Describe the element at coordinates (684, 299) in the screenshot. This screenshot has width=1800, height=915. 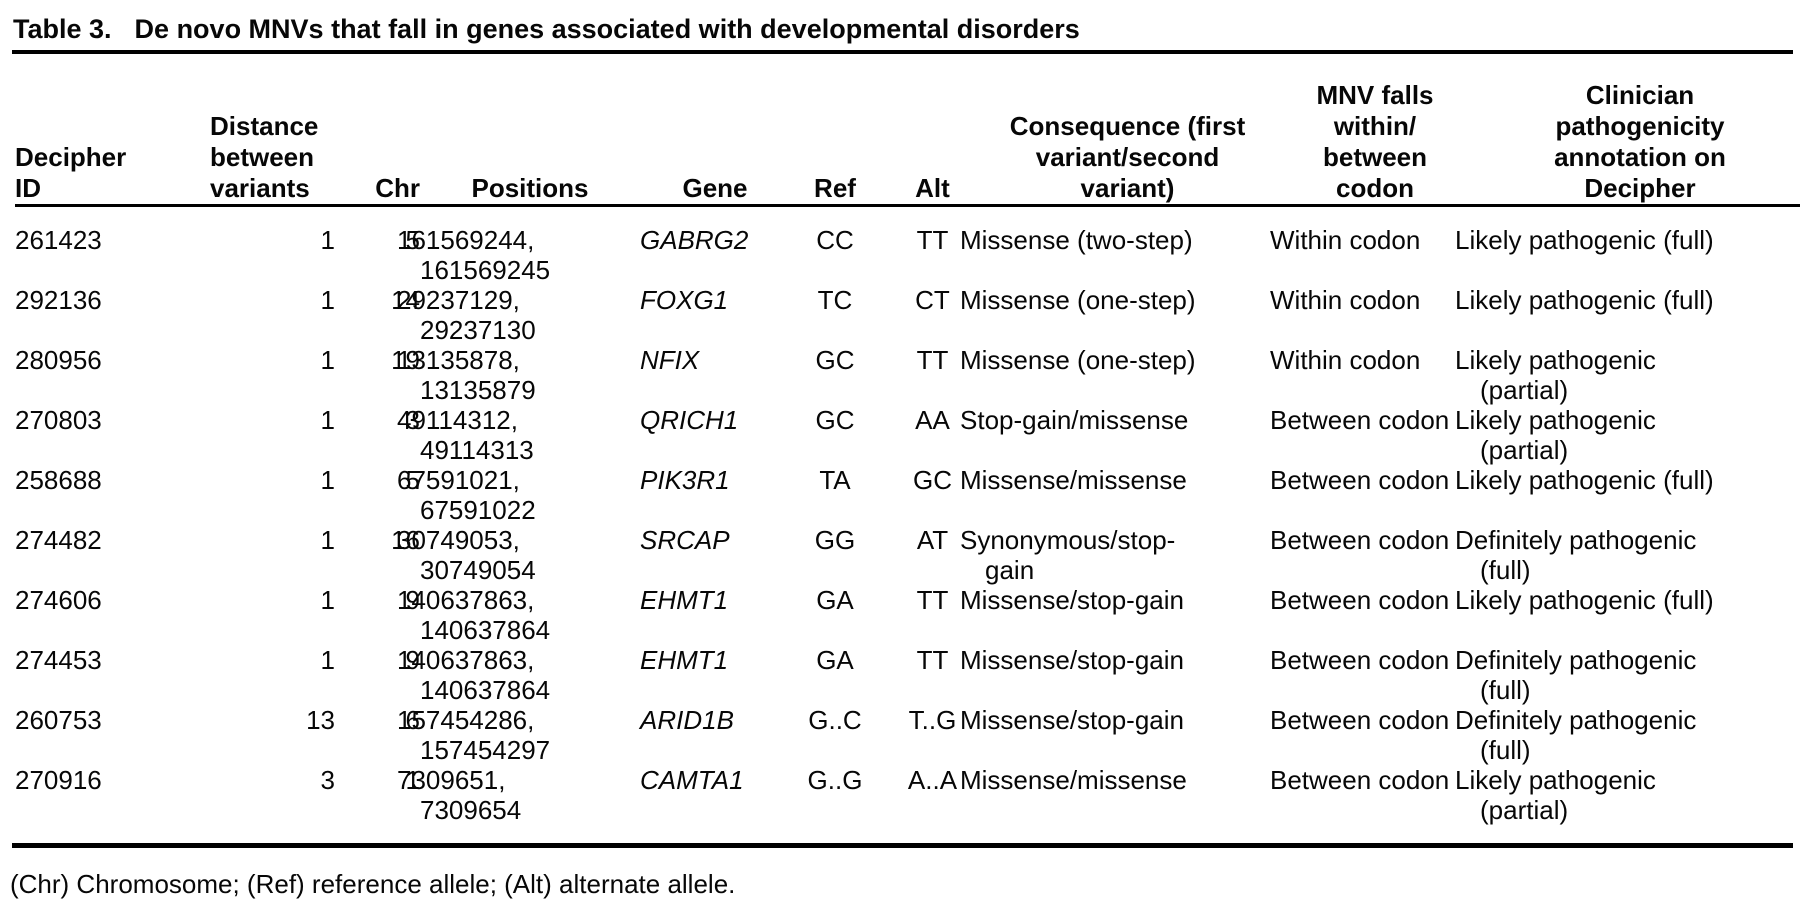
I see `cell-gene: FOXG1` at that location.